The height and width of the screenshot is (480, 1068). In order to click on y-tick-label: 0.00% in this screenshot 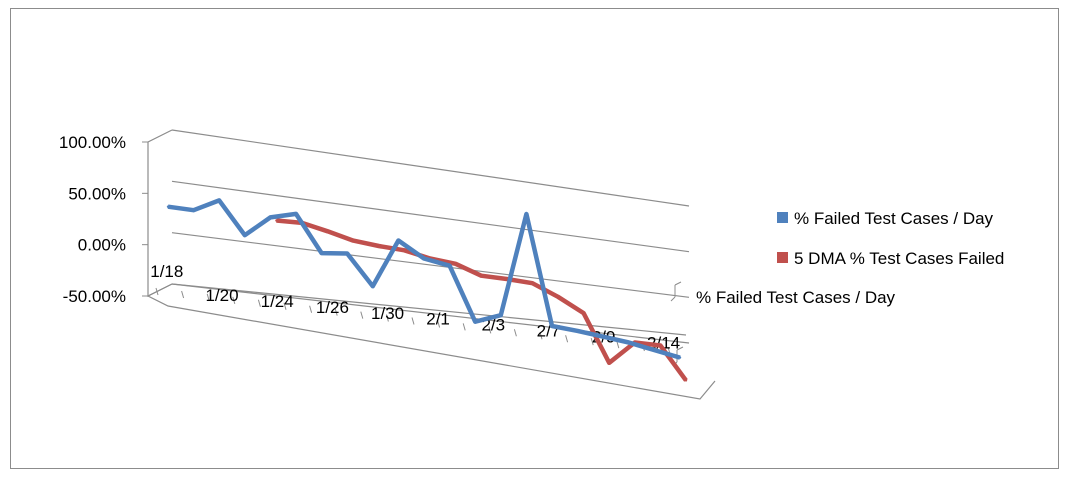, I will do `click(102, 245)`.